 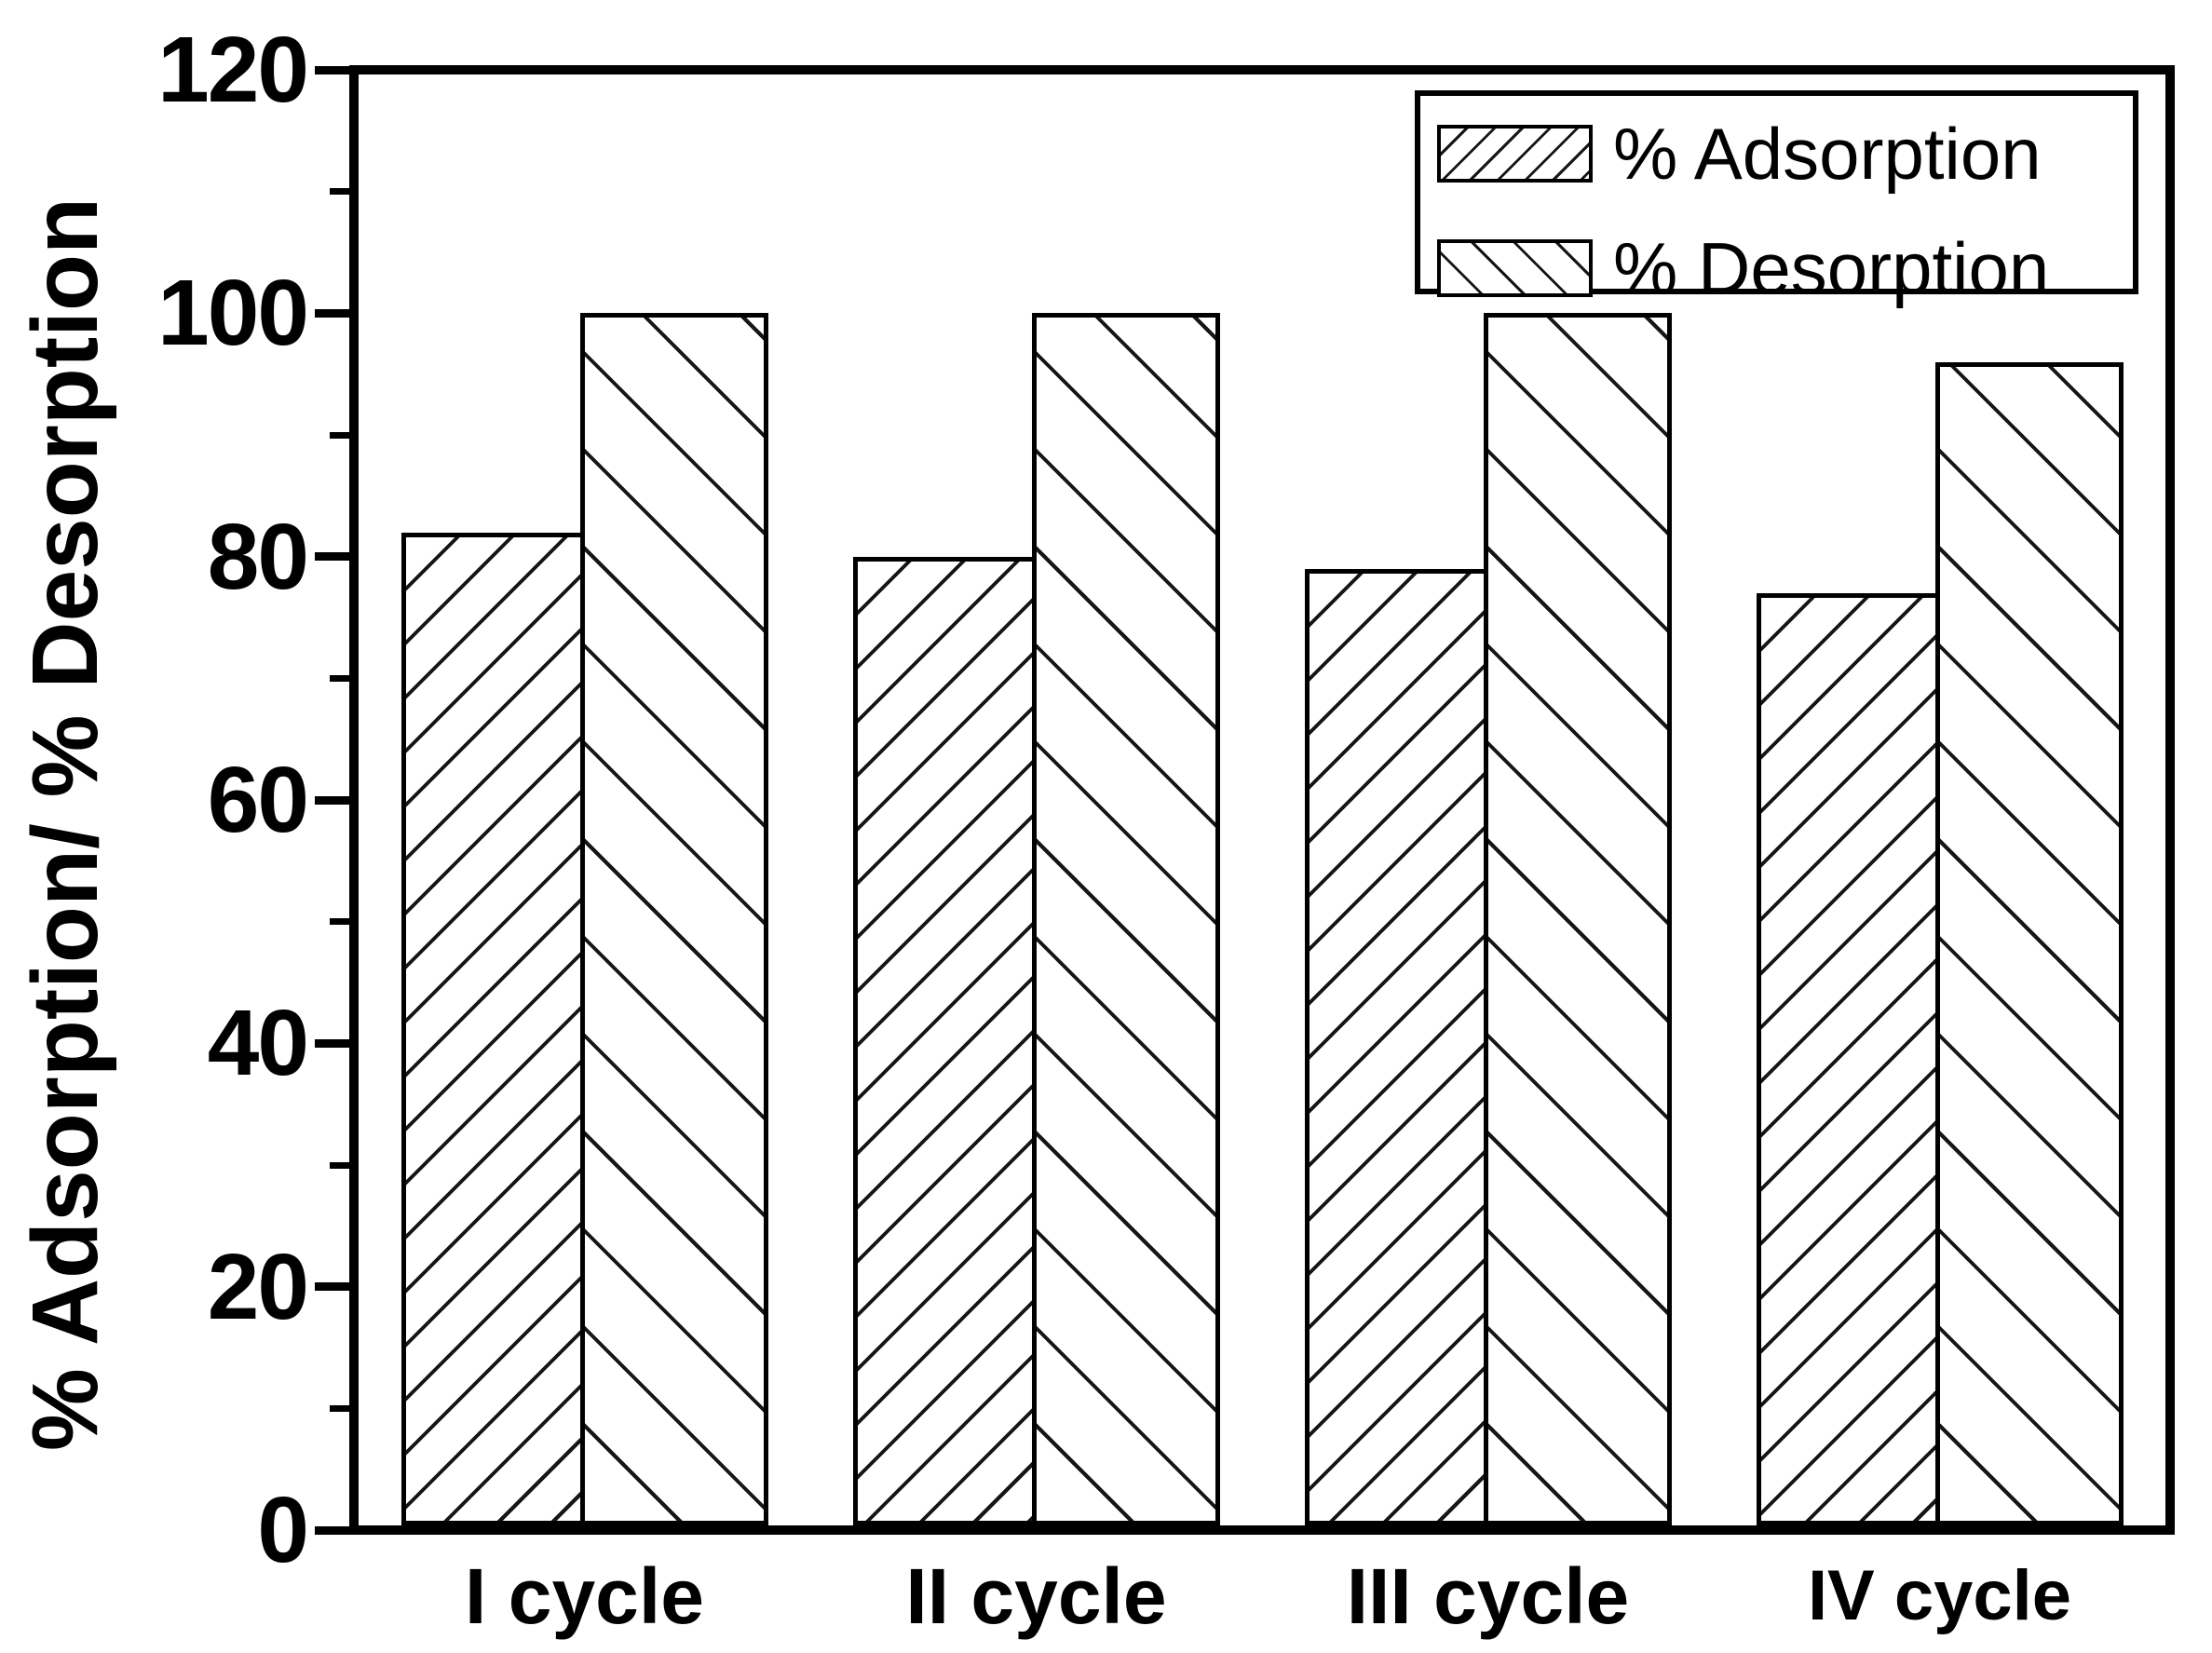 What do you see at coordinates (233, 314) in the screenshot?
I see `y-axis-tick-label-100: 100` at bounding box center [233, 314].